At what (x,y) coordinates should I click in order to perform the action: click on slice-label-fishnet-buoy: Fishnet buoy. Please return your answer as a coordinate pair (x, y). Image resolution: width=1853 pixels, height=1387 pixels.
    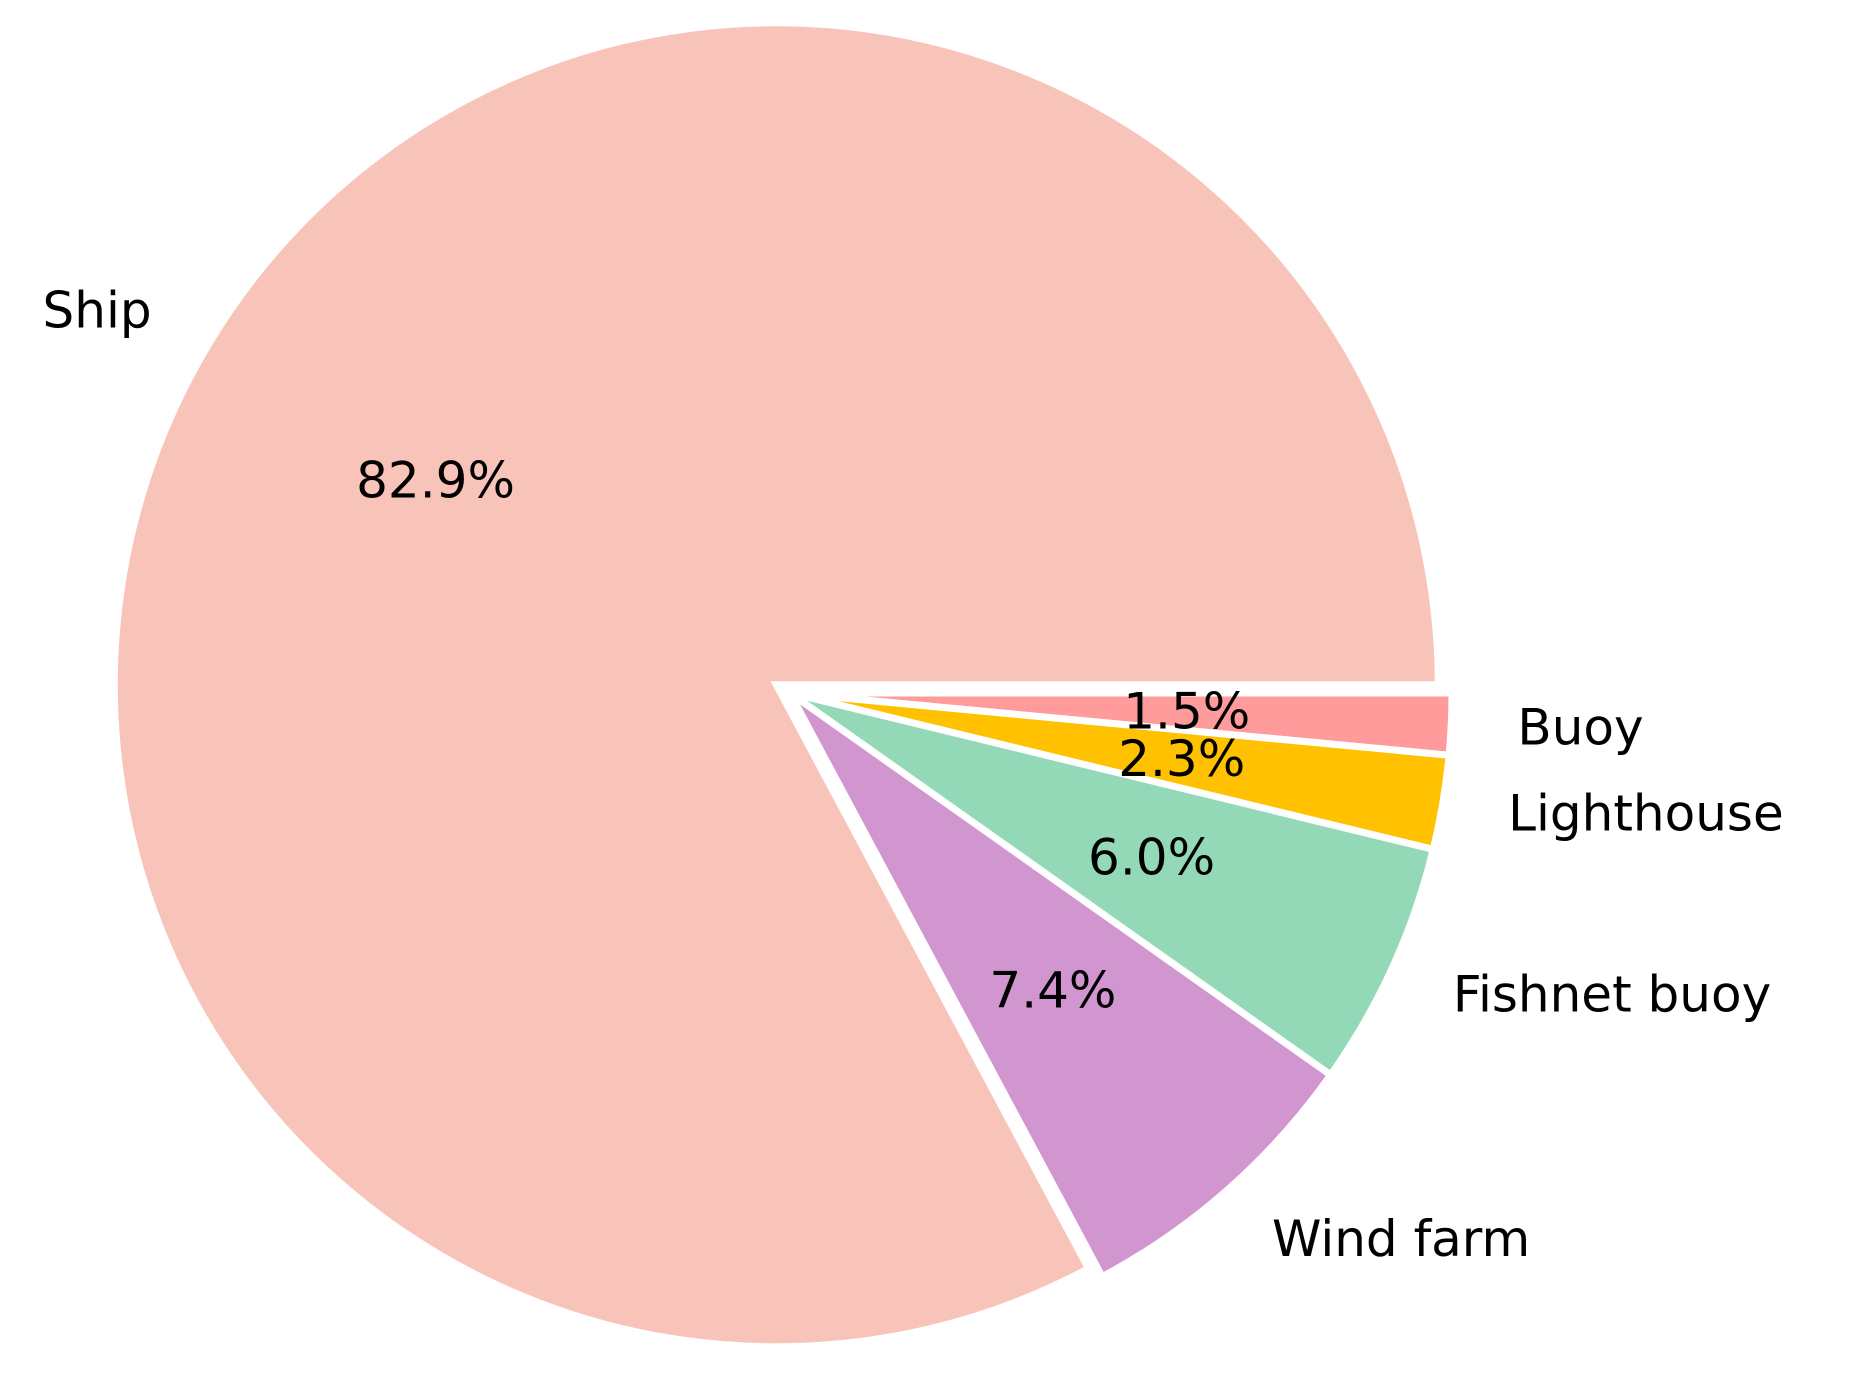
    Looking at the image, I should click on (1612, 994).